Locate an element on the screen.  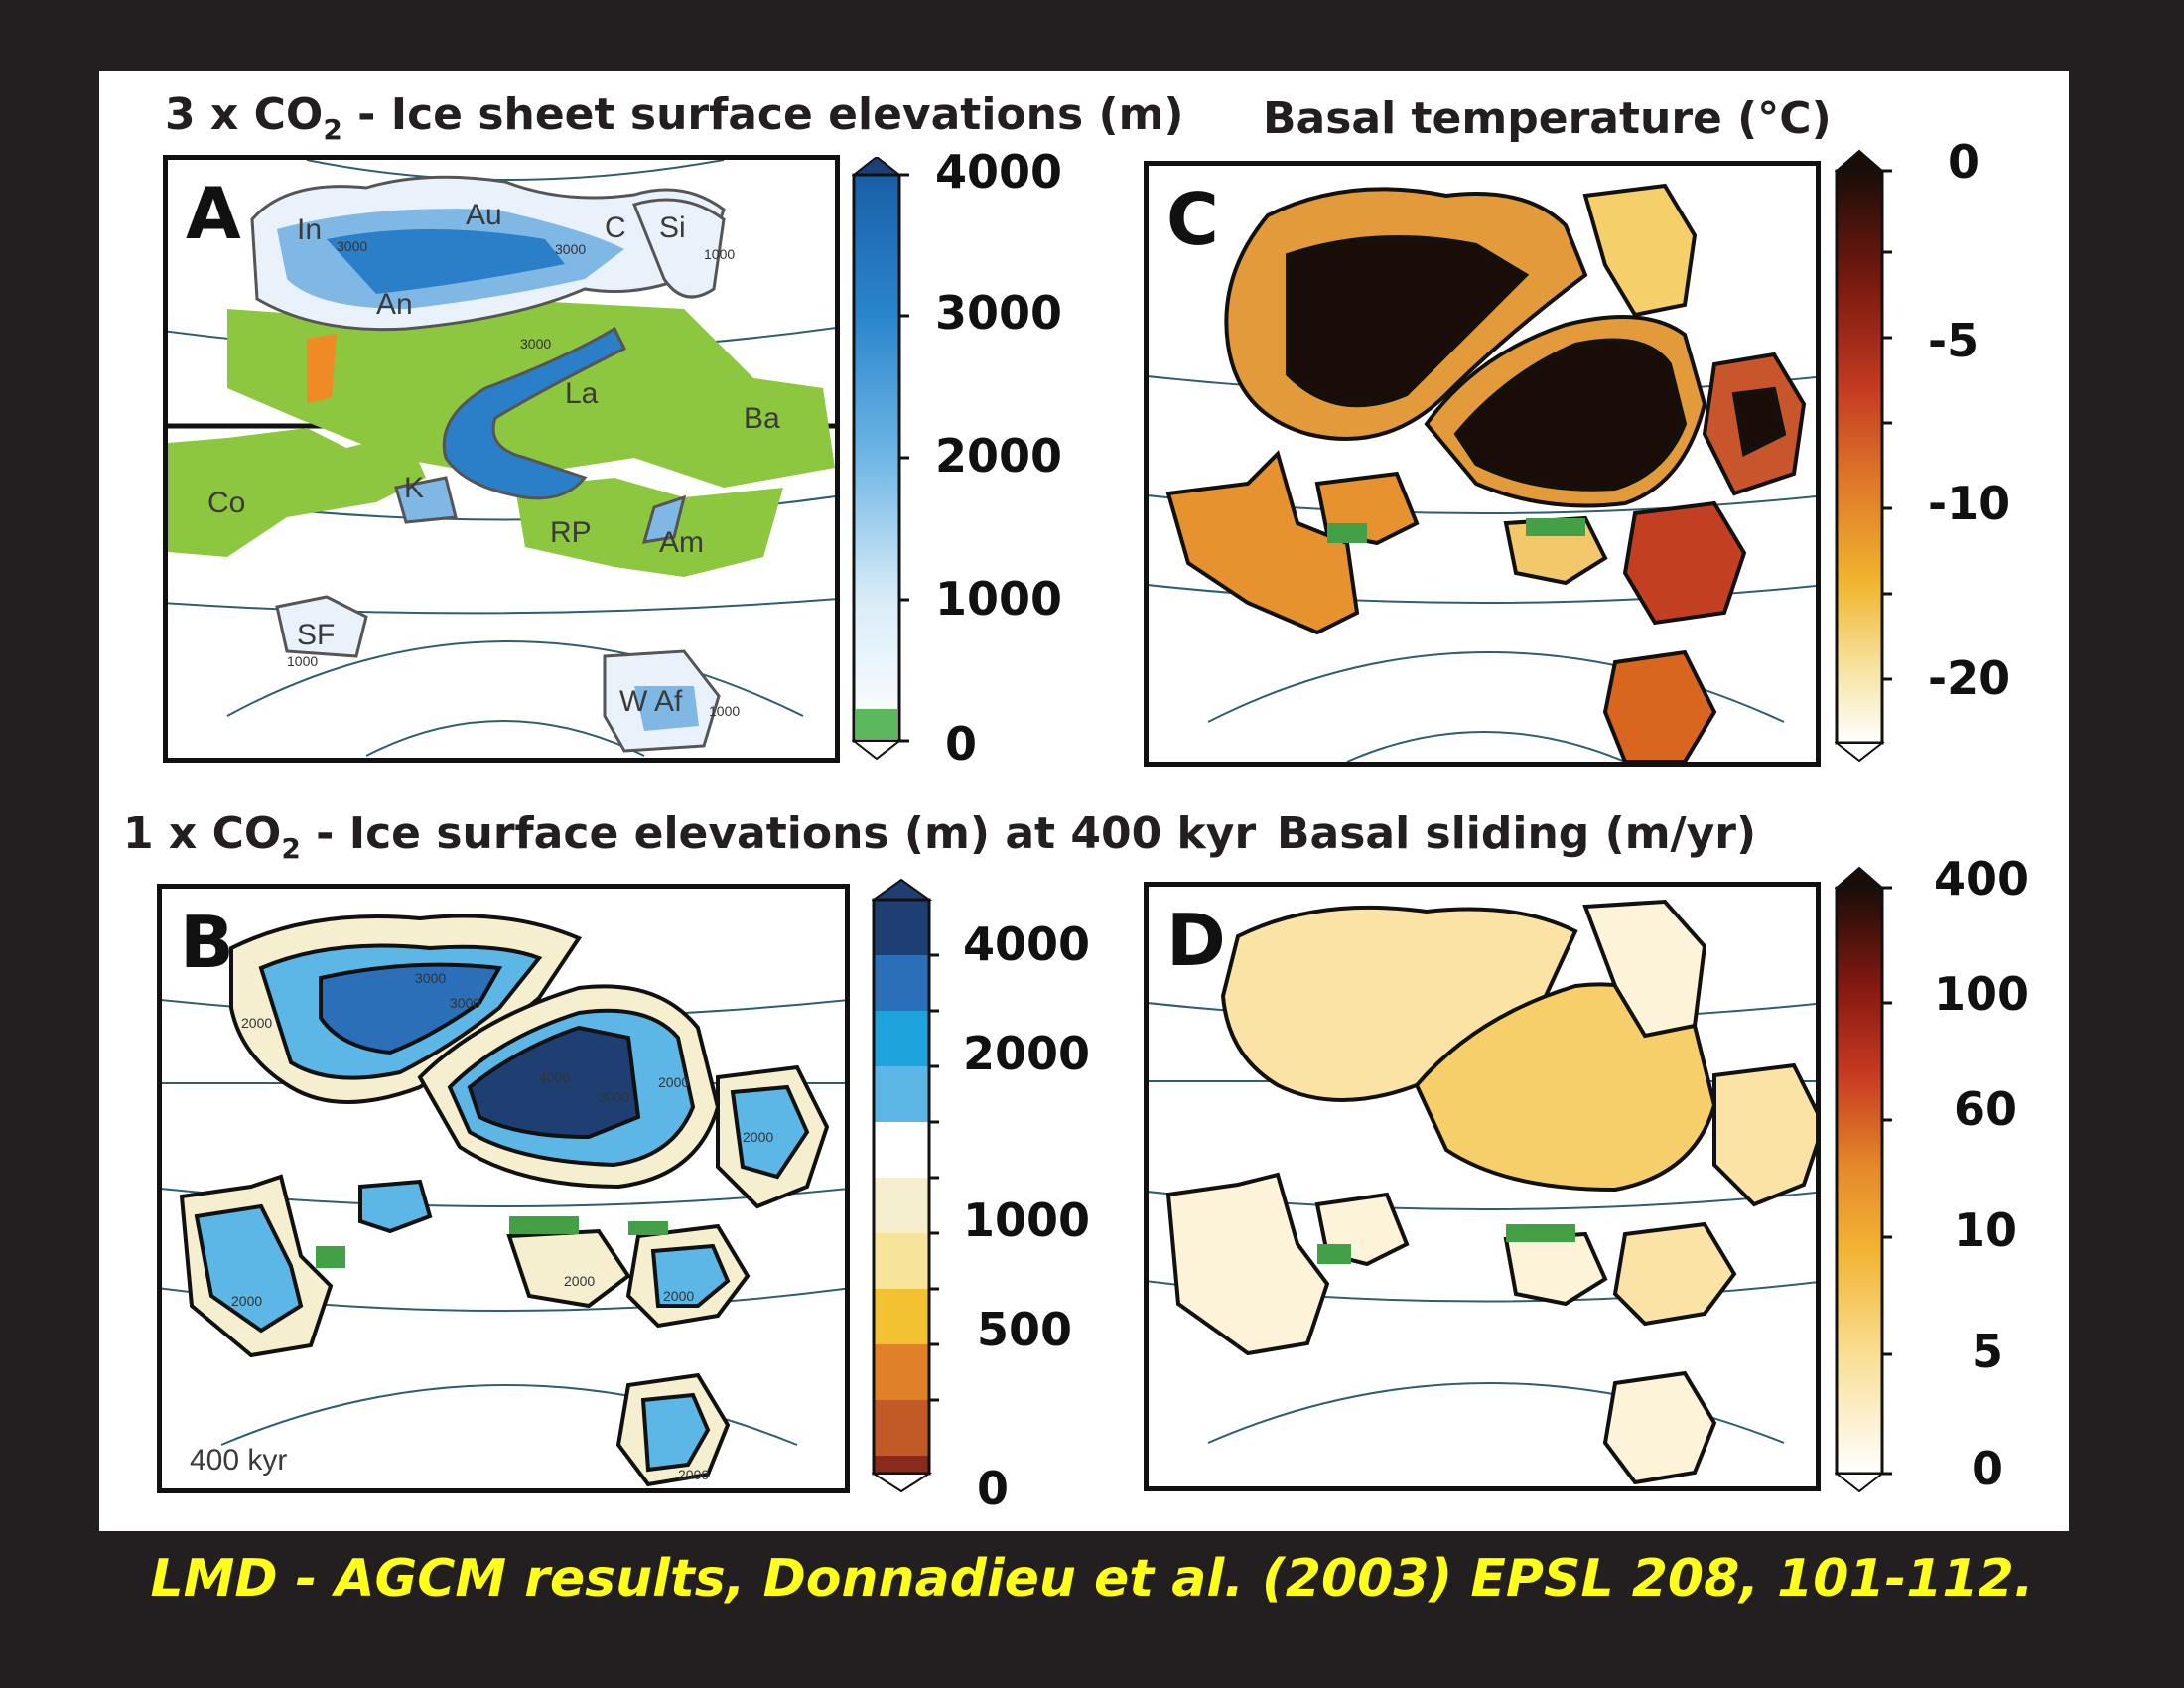
panel-a-letter: A is located at coordinates (213, 213).